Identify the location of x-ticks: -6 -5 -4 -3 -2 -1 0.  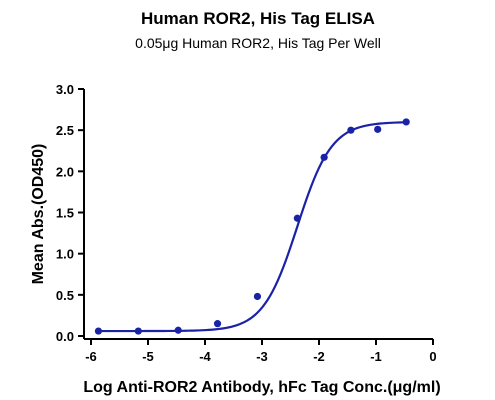
(261, 351).